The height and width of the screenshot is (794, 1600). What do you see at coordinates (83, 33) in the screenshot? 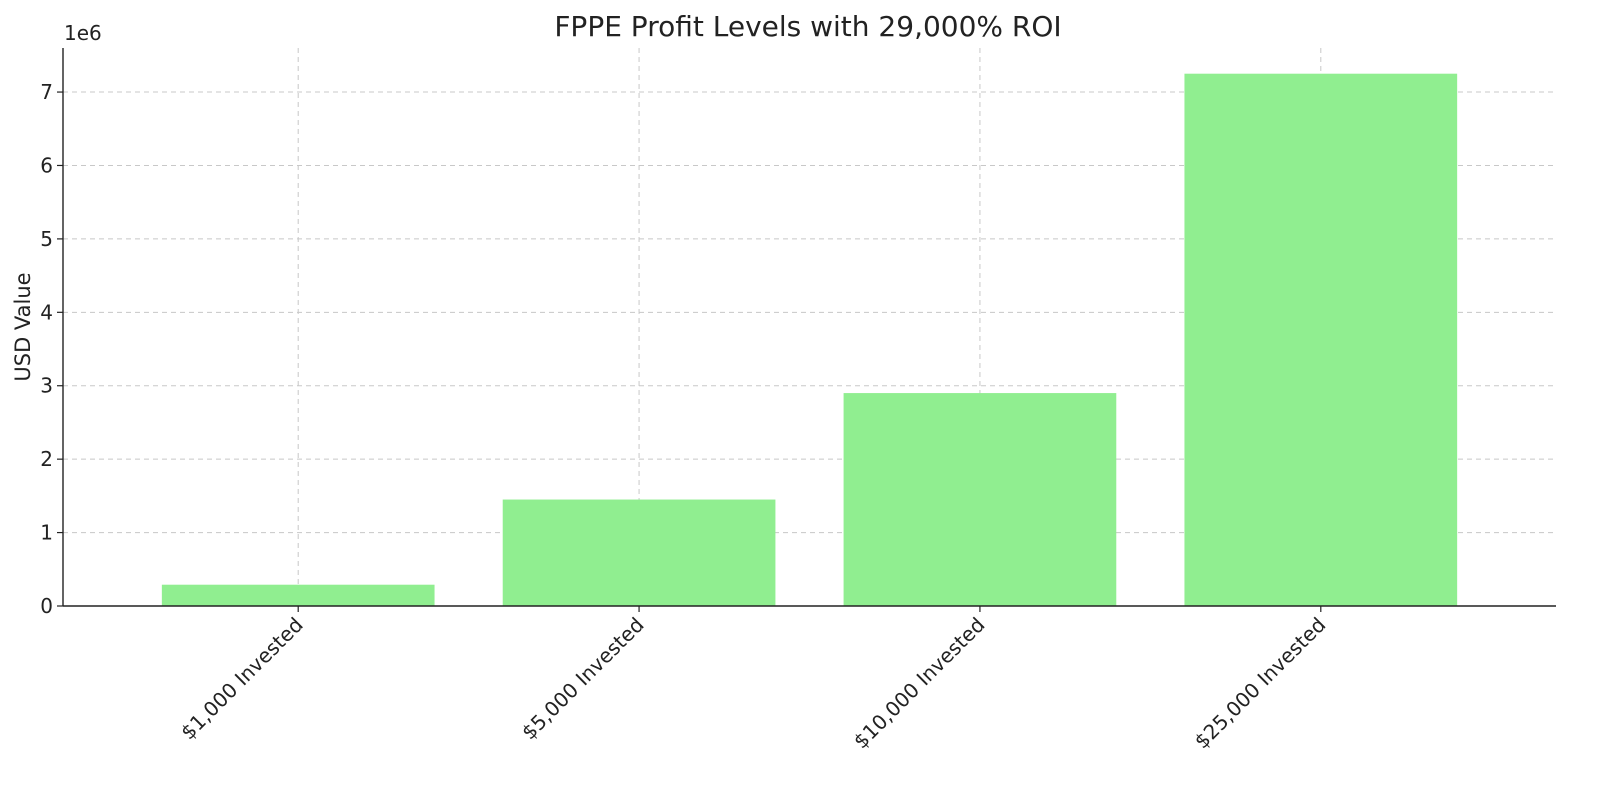
I see `y-axis-offset-label: 1e6` at bounding box center [83, 33].